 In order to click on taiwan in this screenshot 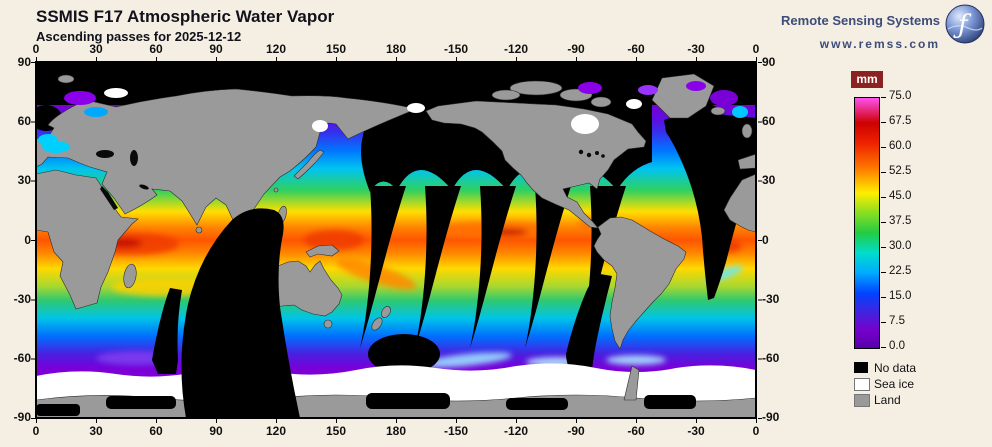, I will do `click(276, 190)`.